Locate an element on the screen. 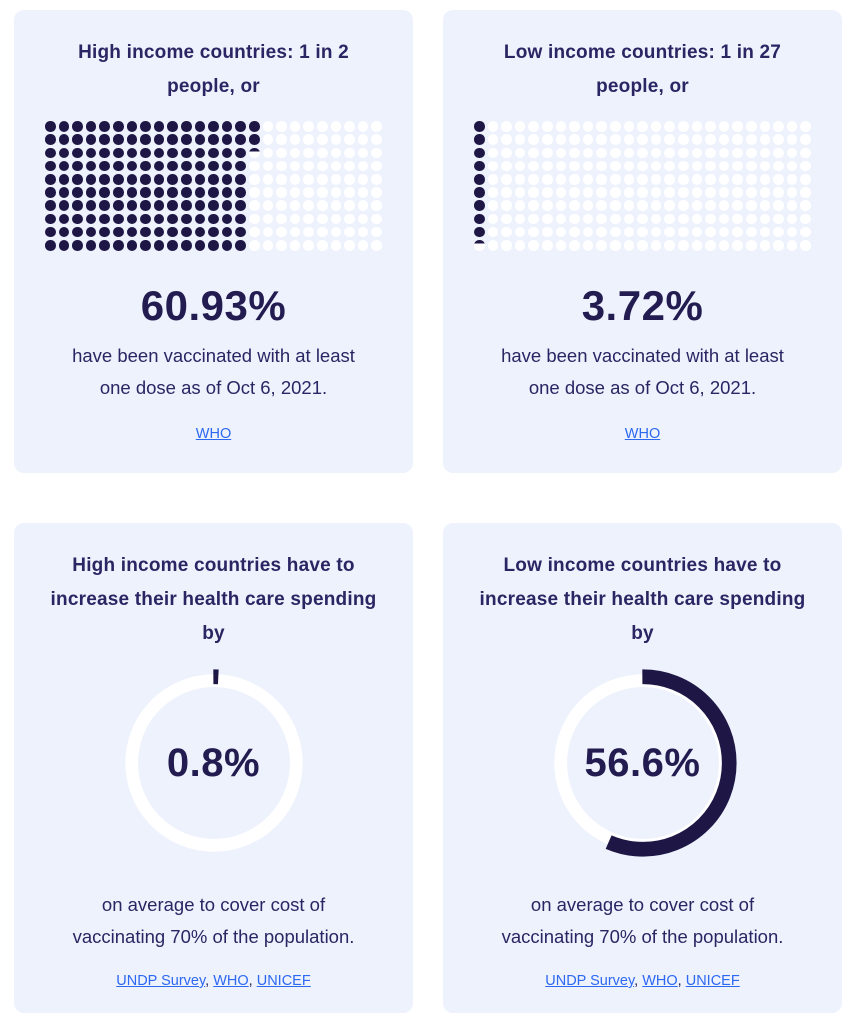 The height and width of the screenshot is (1023, 856). source-links: WHO is located at coordinates (213, 434).